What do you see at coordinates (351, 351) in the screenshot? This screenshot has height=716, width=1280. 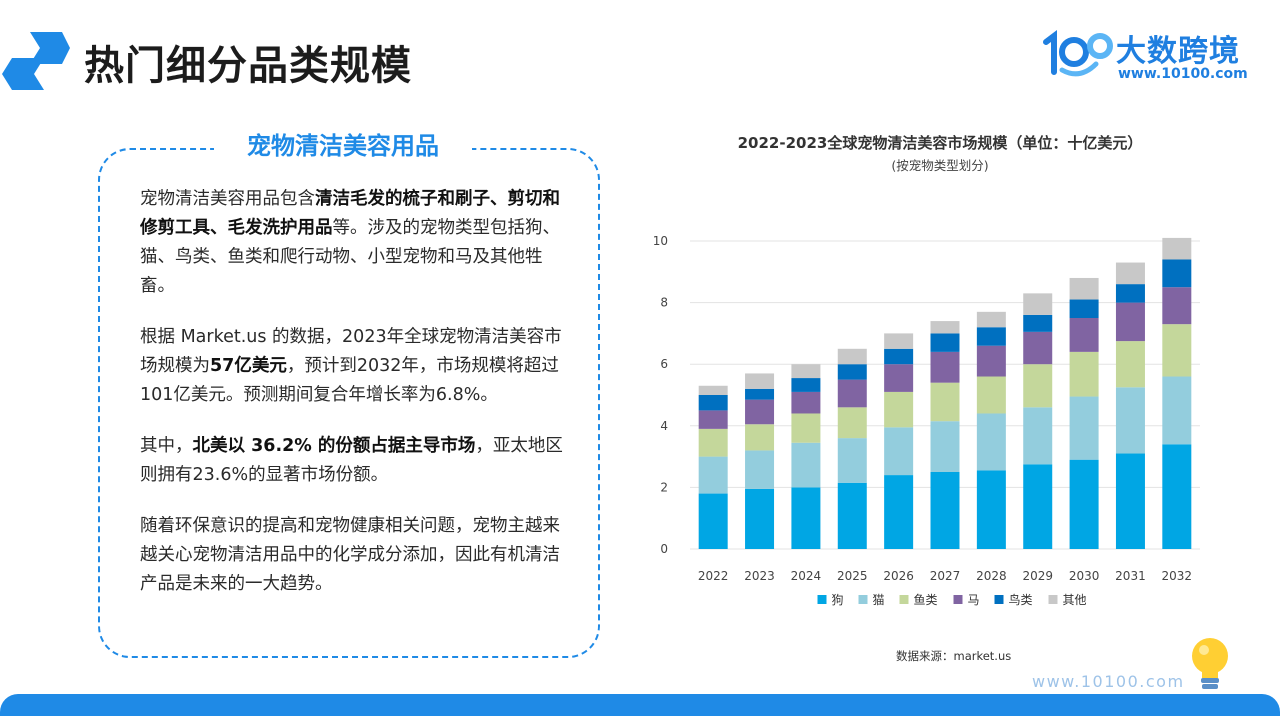 I see `body-text: 根据 Market.us 的数据，2023年全球宠物清洁美容市场规模为` at bounding box center [351, 351].